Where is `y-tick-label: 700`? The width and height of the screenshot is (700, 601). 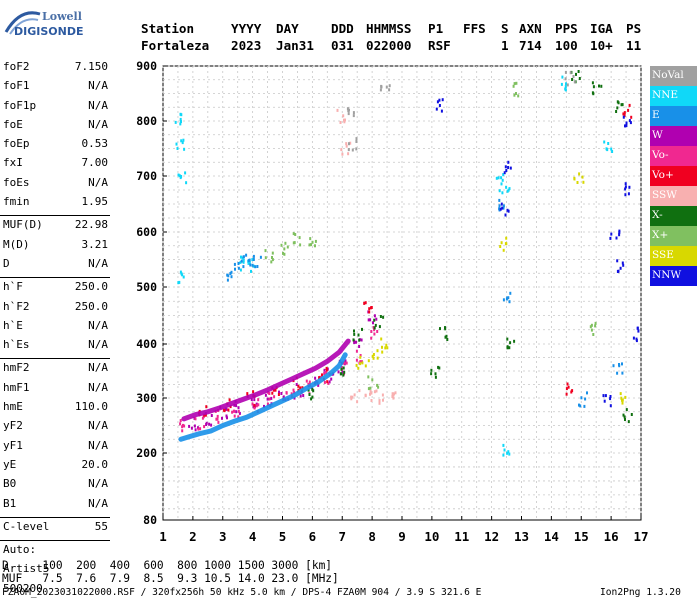 y-tick-label: 700 is located at coordinates (146, 176).